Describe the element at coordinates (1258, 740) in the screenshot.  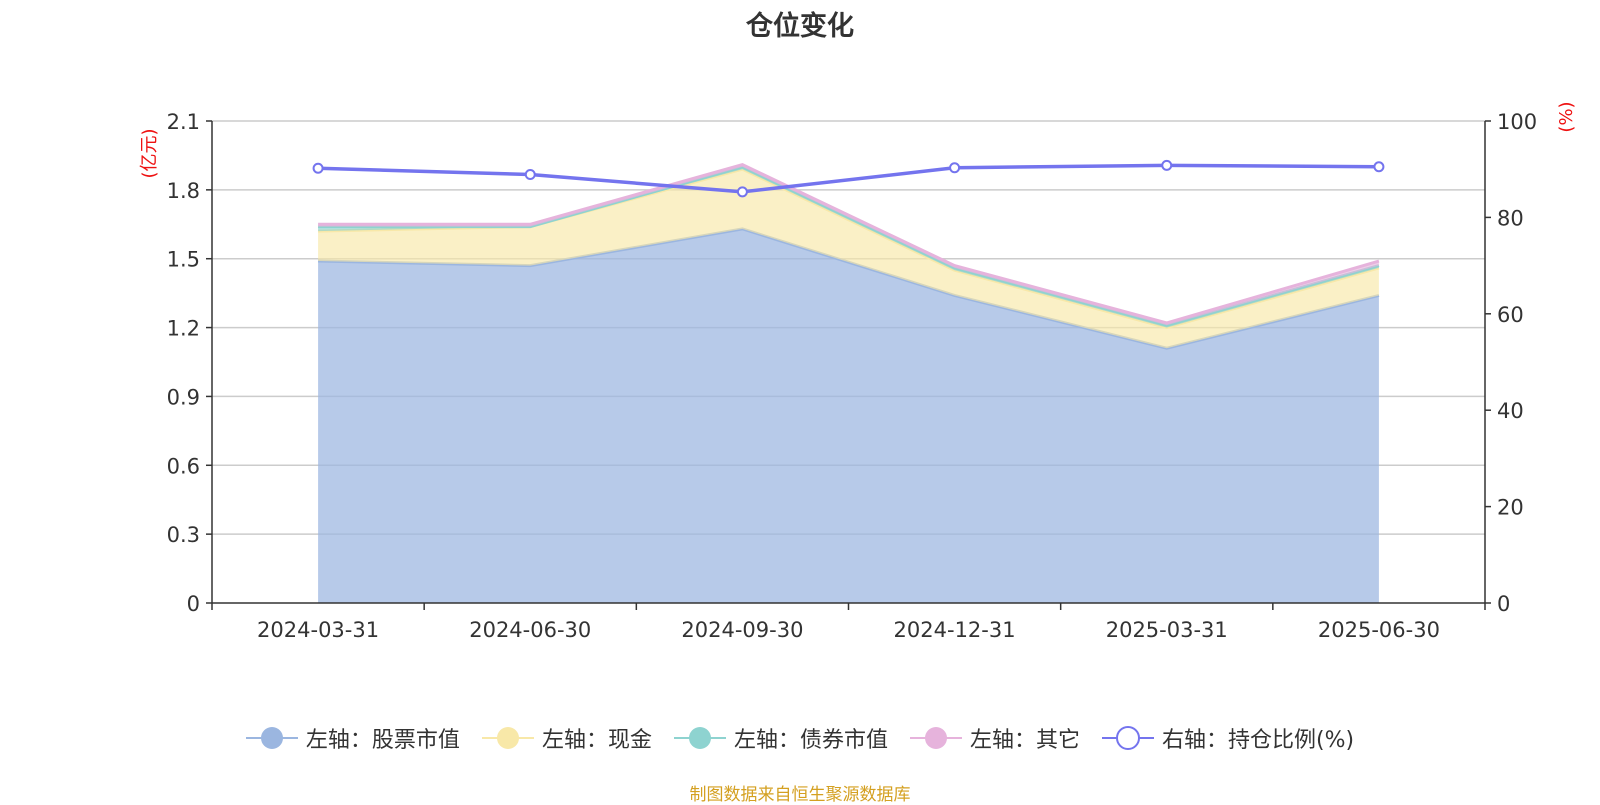
I see `legend-label: 右轴：持仓比例(%)` at that location.